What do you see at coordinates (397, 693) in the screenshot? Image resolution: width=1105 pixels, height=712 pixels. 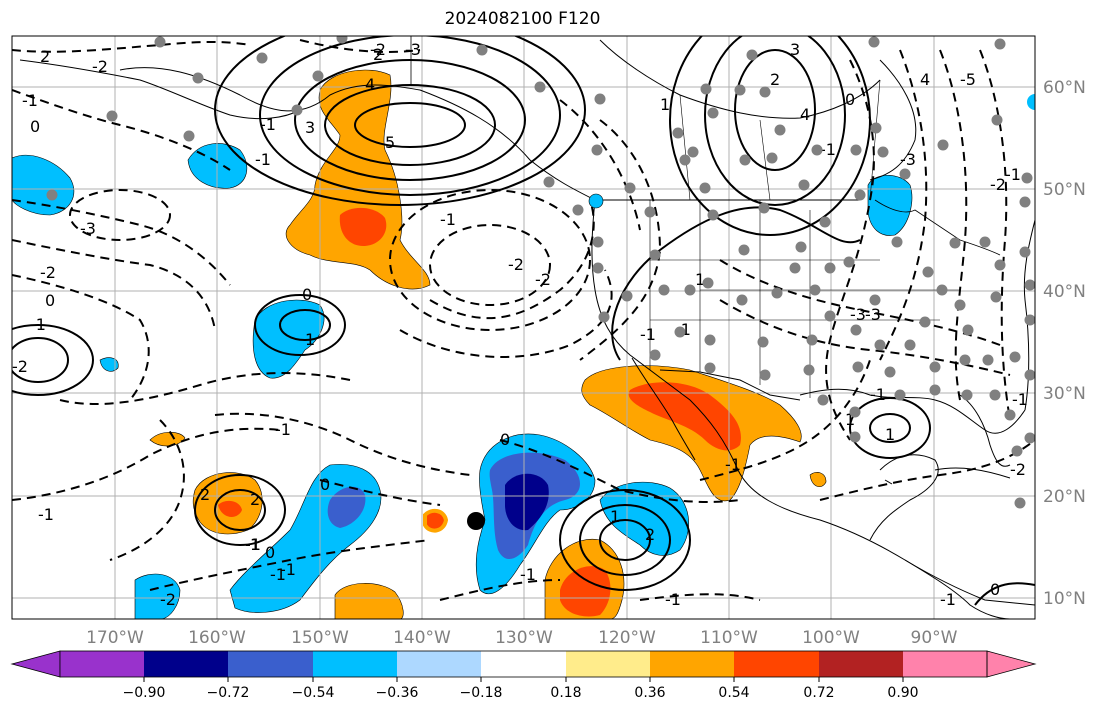 I see `colorbar-tick-label: −0.36` at bounding box center [397, 693].